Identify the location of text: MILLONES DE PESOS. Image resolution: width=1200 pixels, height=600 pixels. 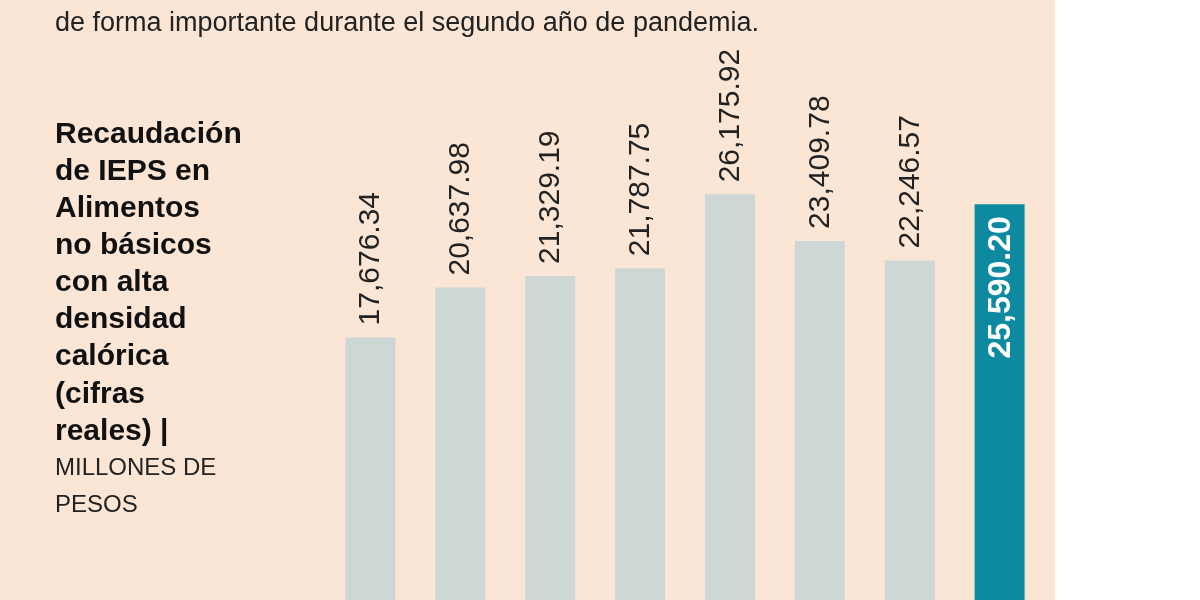
(136, 484).